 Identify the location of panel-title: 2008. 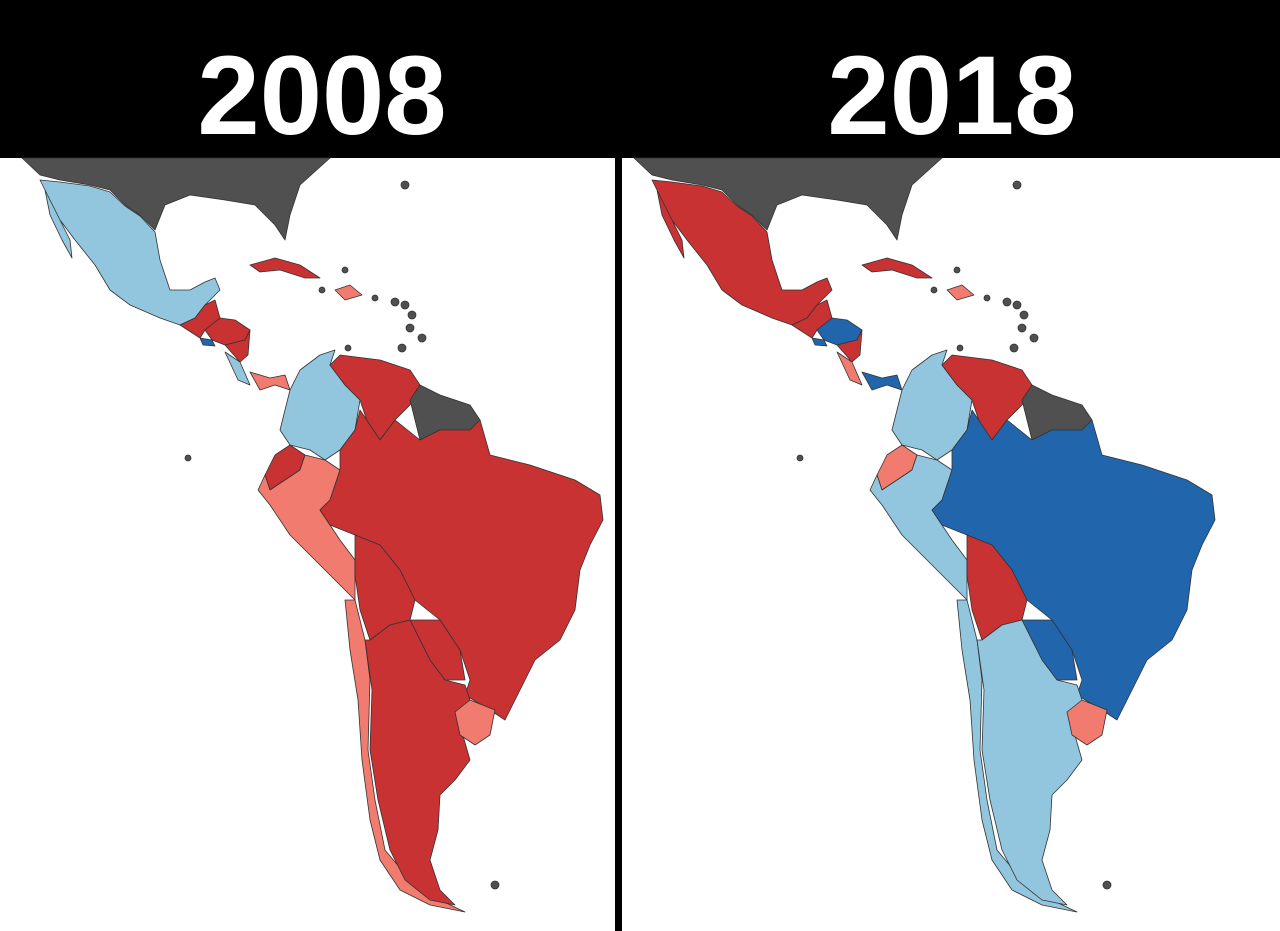
(321, 95).